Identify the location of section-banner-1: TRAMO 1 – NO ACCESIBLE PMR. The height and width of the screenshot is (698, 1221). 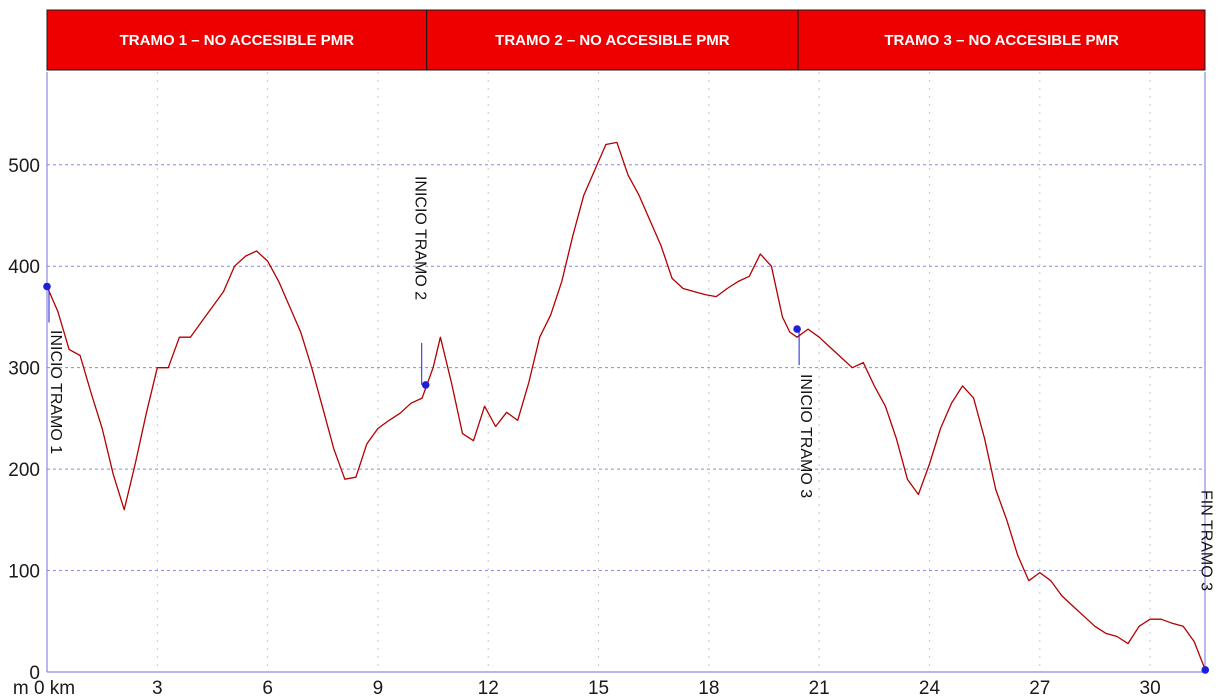
(237, 40).